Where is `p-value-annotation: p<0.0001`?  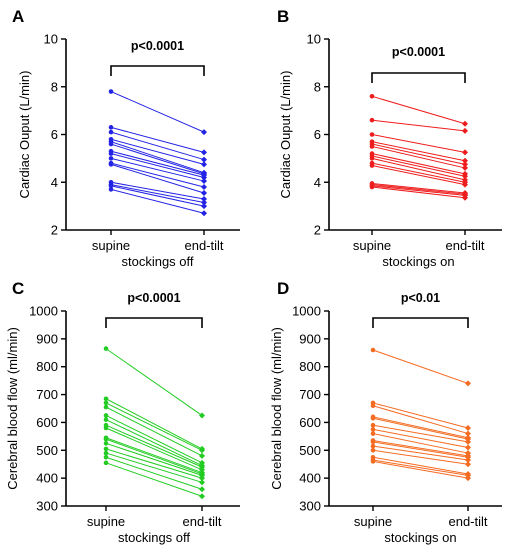
p-value-annotation: p<0.0001 is located at coordinates (418, 52).